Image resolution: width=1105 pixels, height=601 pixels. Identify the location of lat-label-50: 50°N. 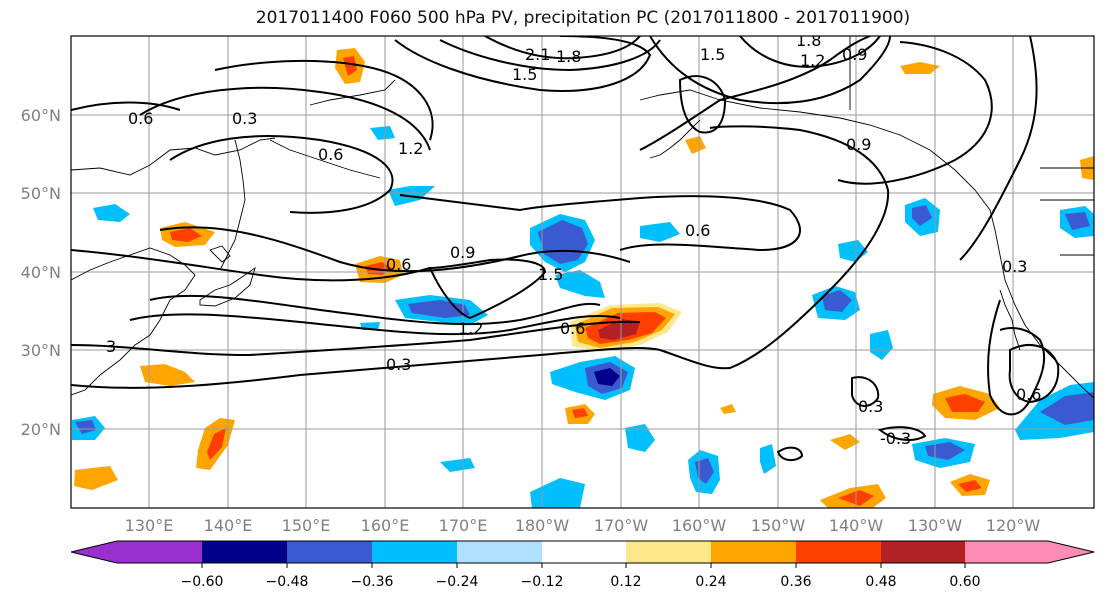
(41, 193).